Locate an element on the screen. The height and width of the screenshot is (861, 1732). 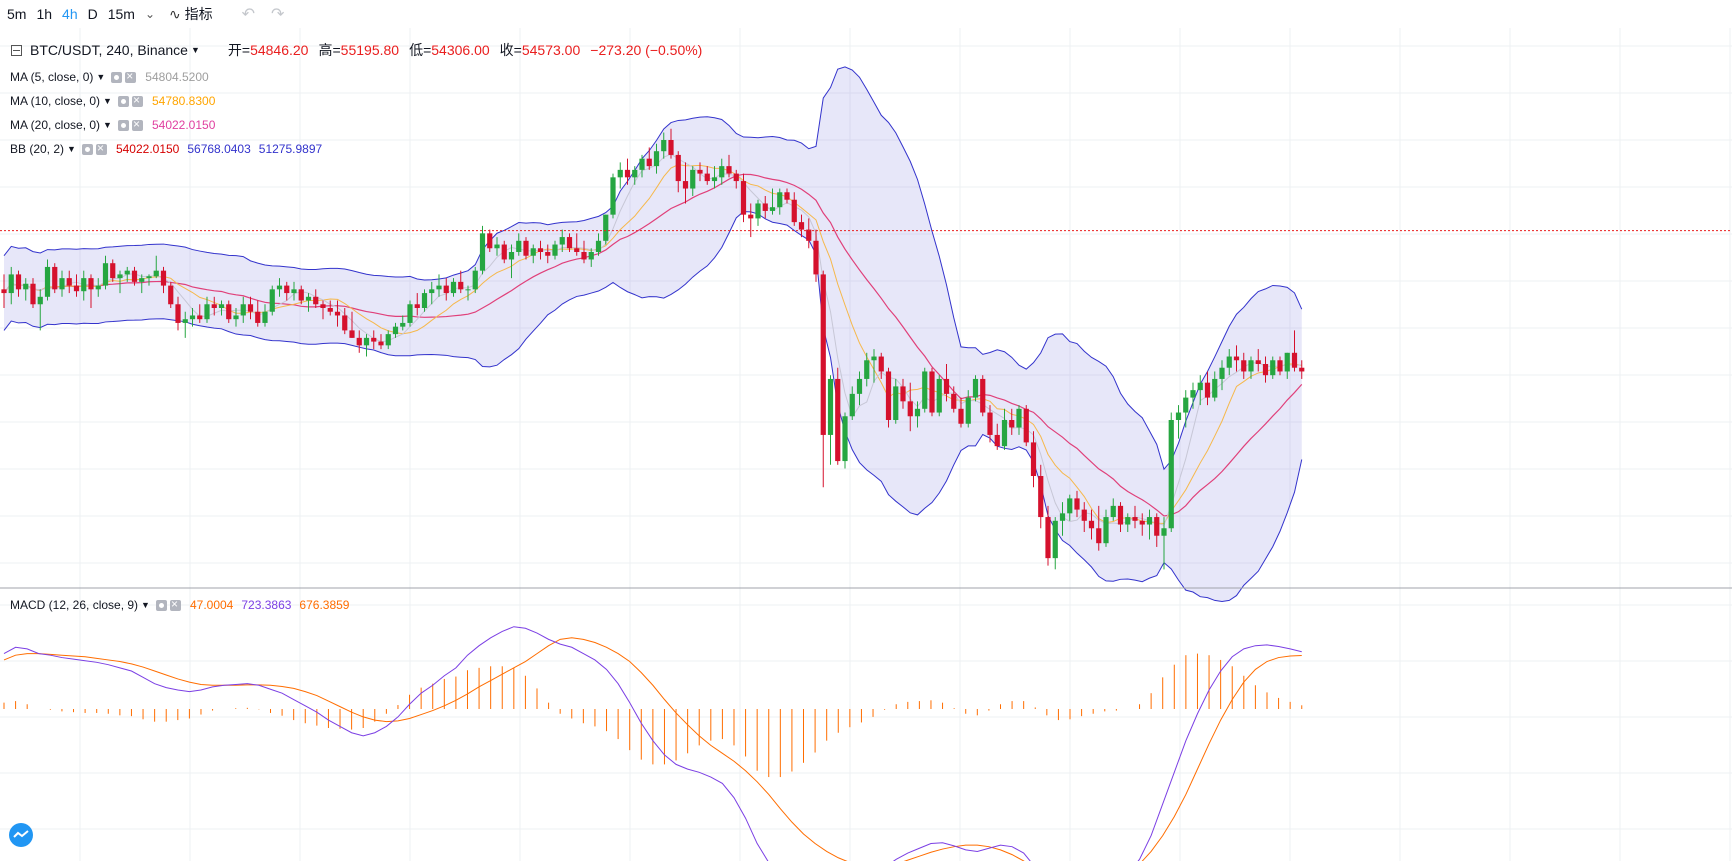
bb-upper-value: 56768.0403 is located at coordinates (219, 149).